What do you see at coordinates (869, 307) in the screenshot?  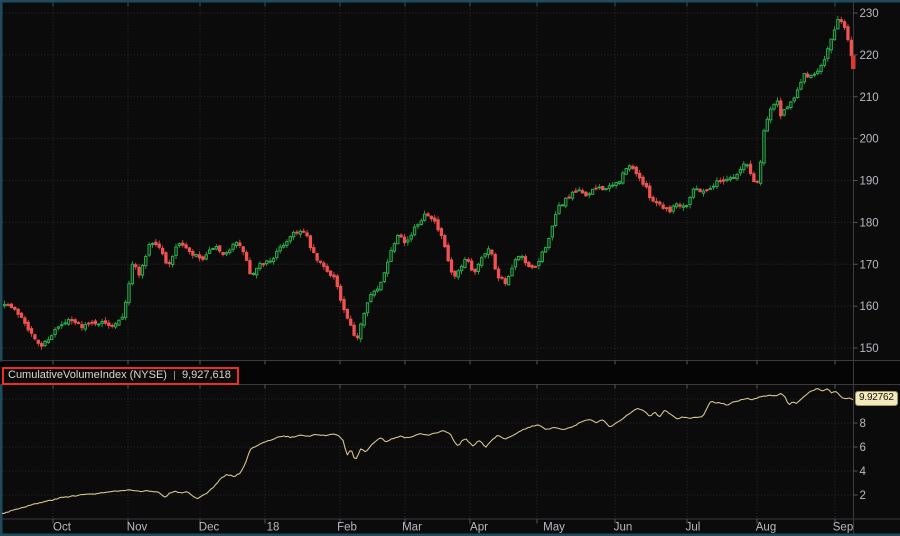 I see `svg-text: 160` at bounding box center [869, 307].